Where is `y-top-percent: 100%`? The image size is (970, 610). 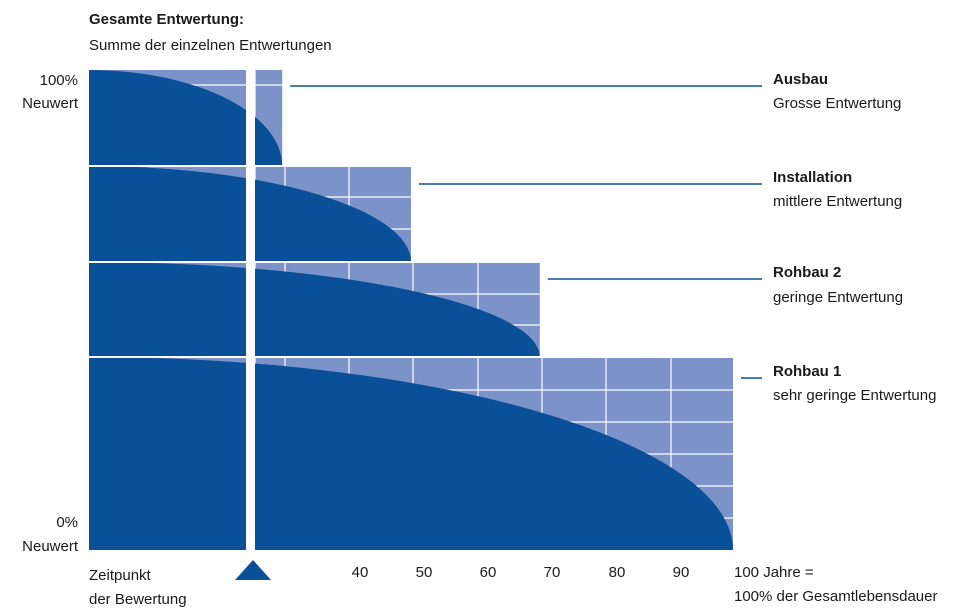
y-top-percent: 100% is located at coordinates (59, 80).